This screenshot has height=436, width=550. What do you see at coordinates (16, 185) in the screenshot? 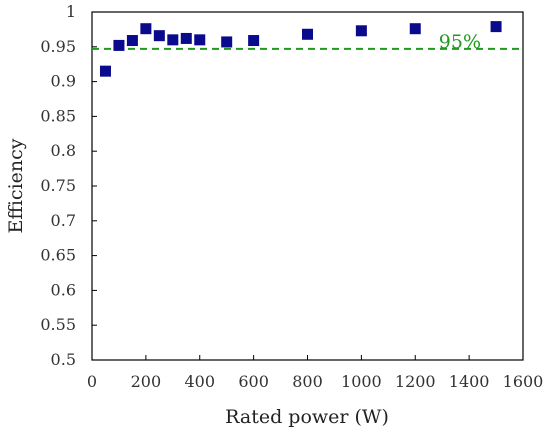
I see `y-axis-title: Efficiency` at bounding box center [16, 185].